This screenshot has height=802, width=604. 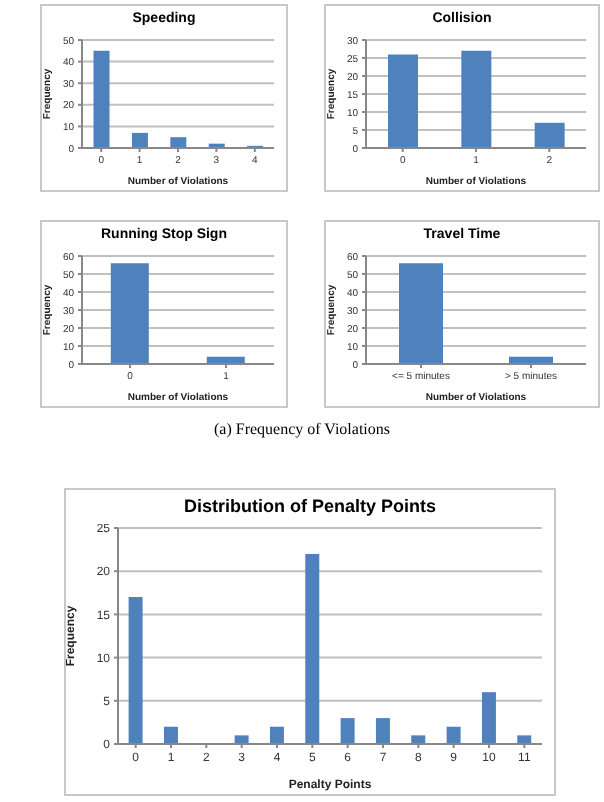 I want to click on text: (a) Frequency of Violations, so click(x=301, y=429).